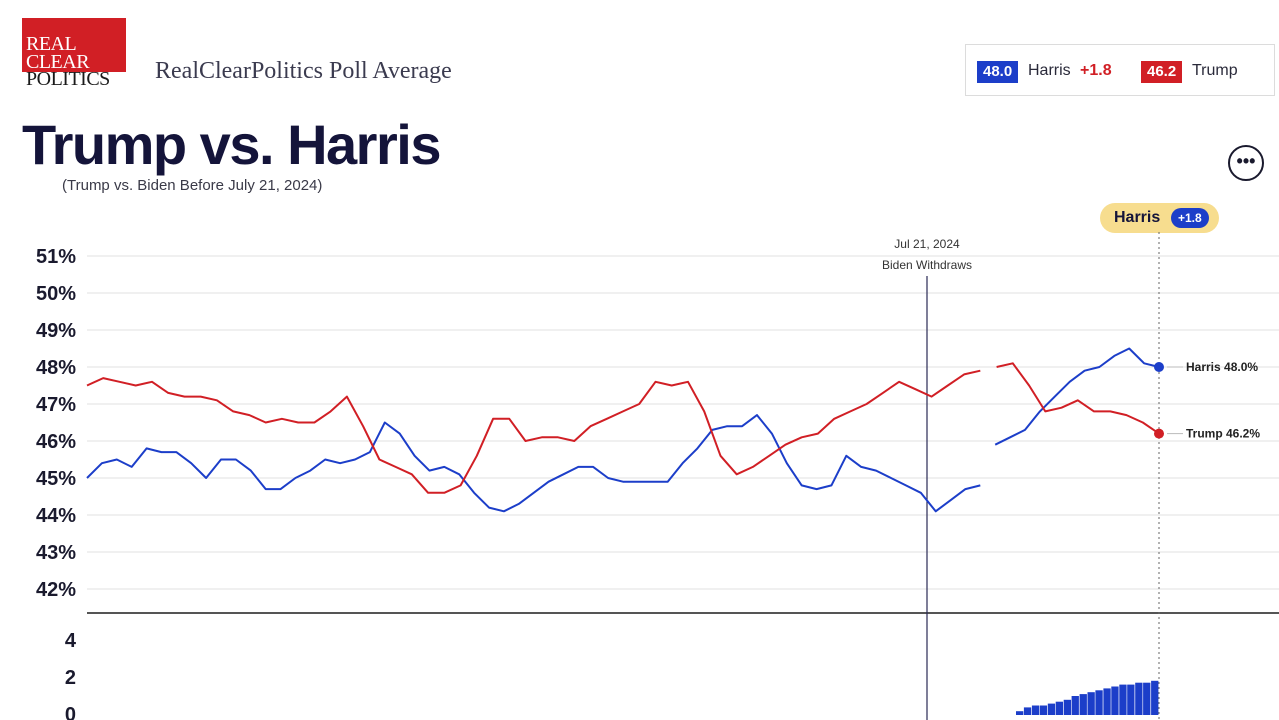  Describe the element at coordinates (56, 516) in the screenshot. I see `y-tick-label: 44%` at that location.